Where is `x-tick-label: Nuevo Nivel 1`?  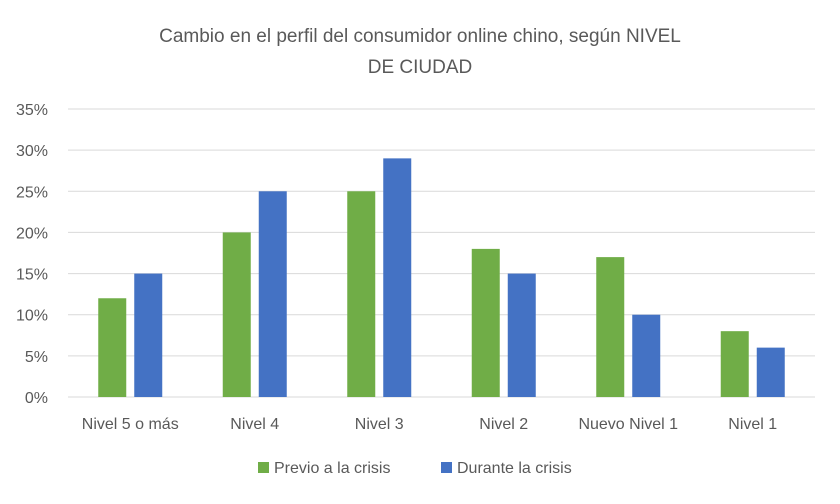
x-tick-label: Nuevo Nivel 1 is located at coordinates (628, 424).